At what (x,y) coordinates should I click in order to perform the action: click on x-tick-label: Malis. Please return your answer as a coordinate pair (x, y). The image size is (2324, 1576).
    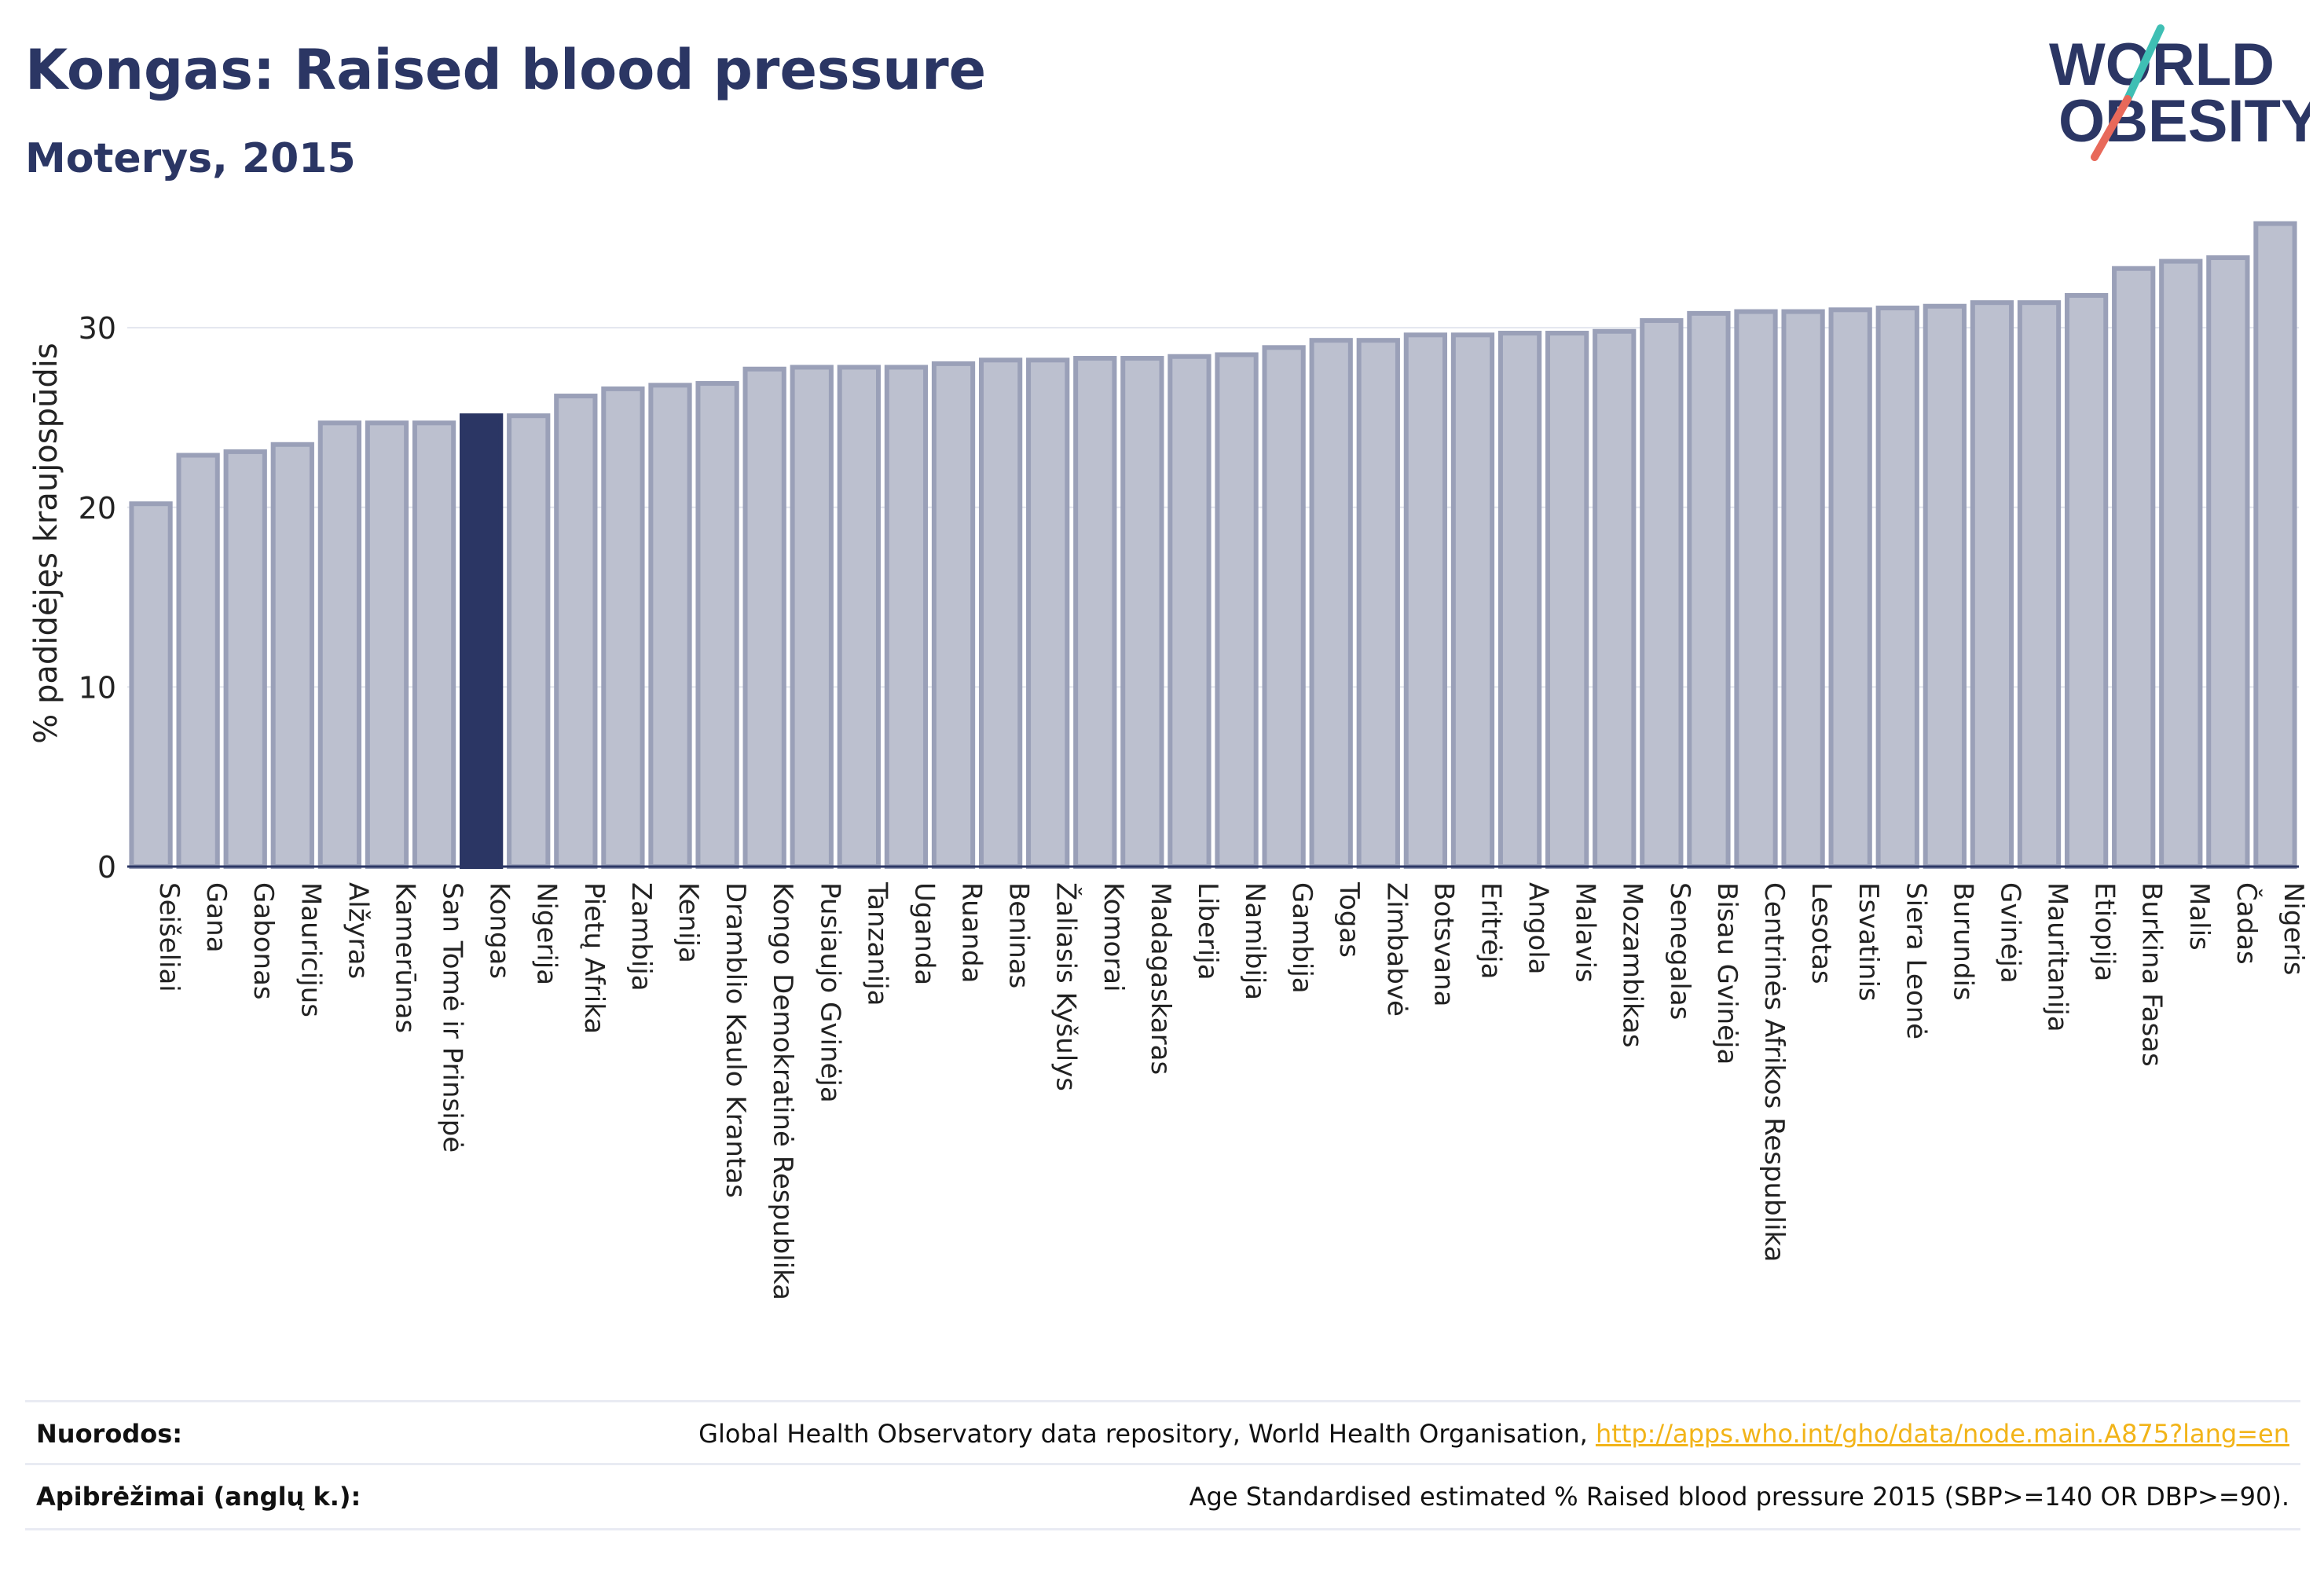
    Looking at the image, I should click on (2199, 916).